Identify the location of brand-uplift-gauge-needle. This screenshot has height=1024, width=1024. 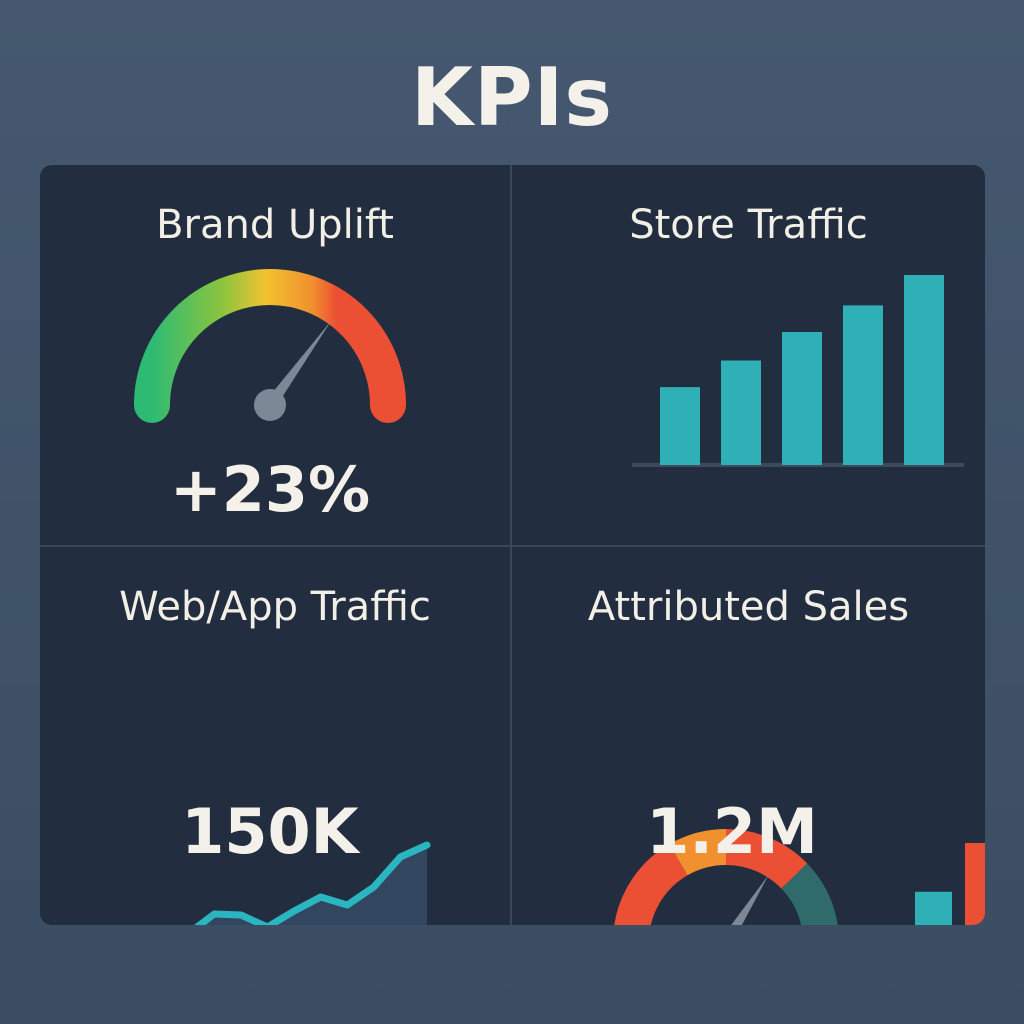
(298, 364).